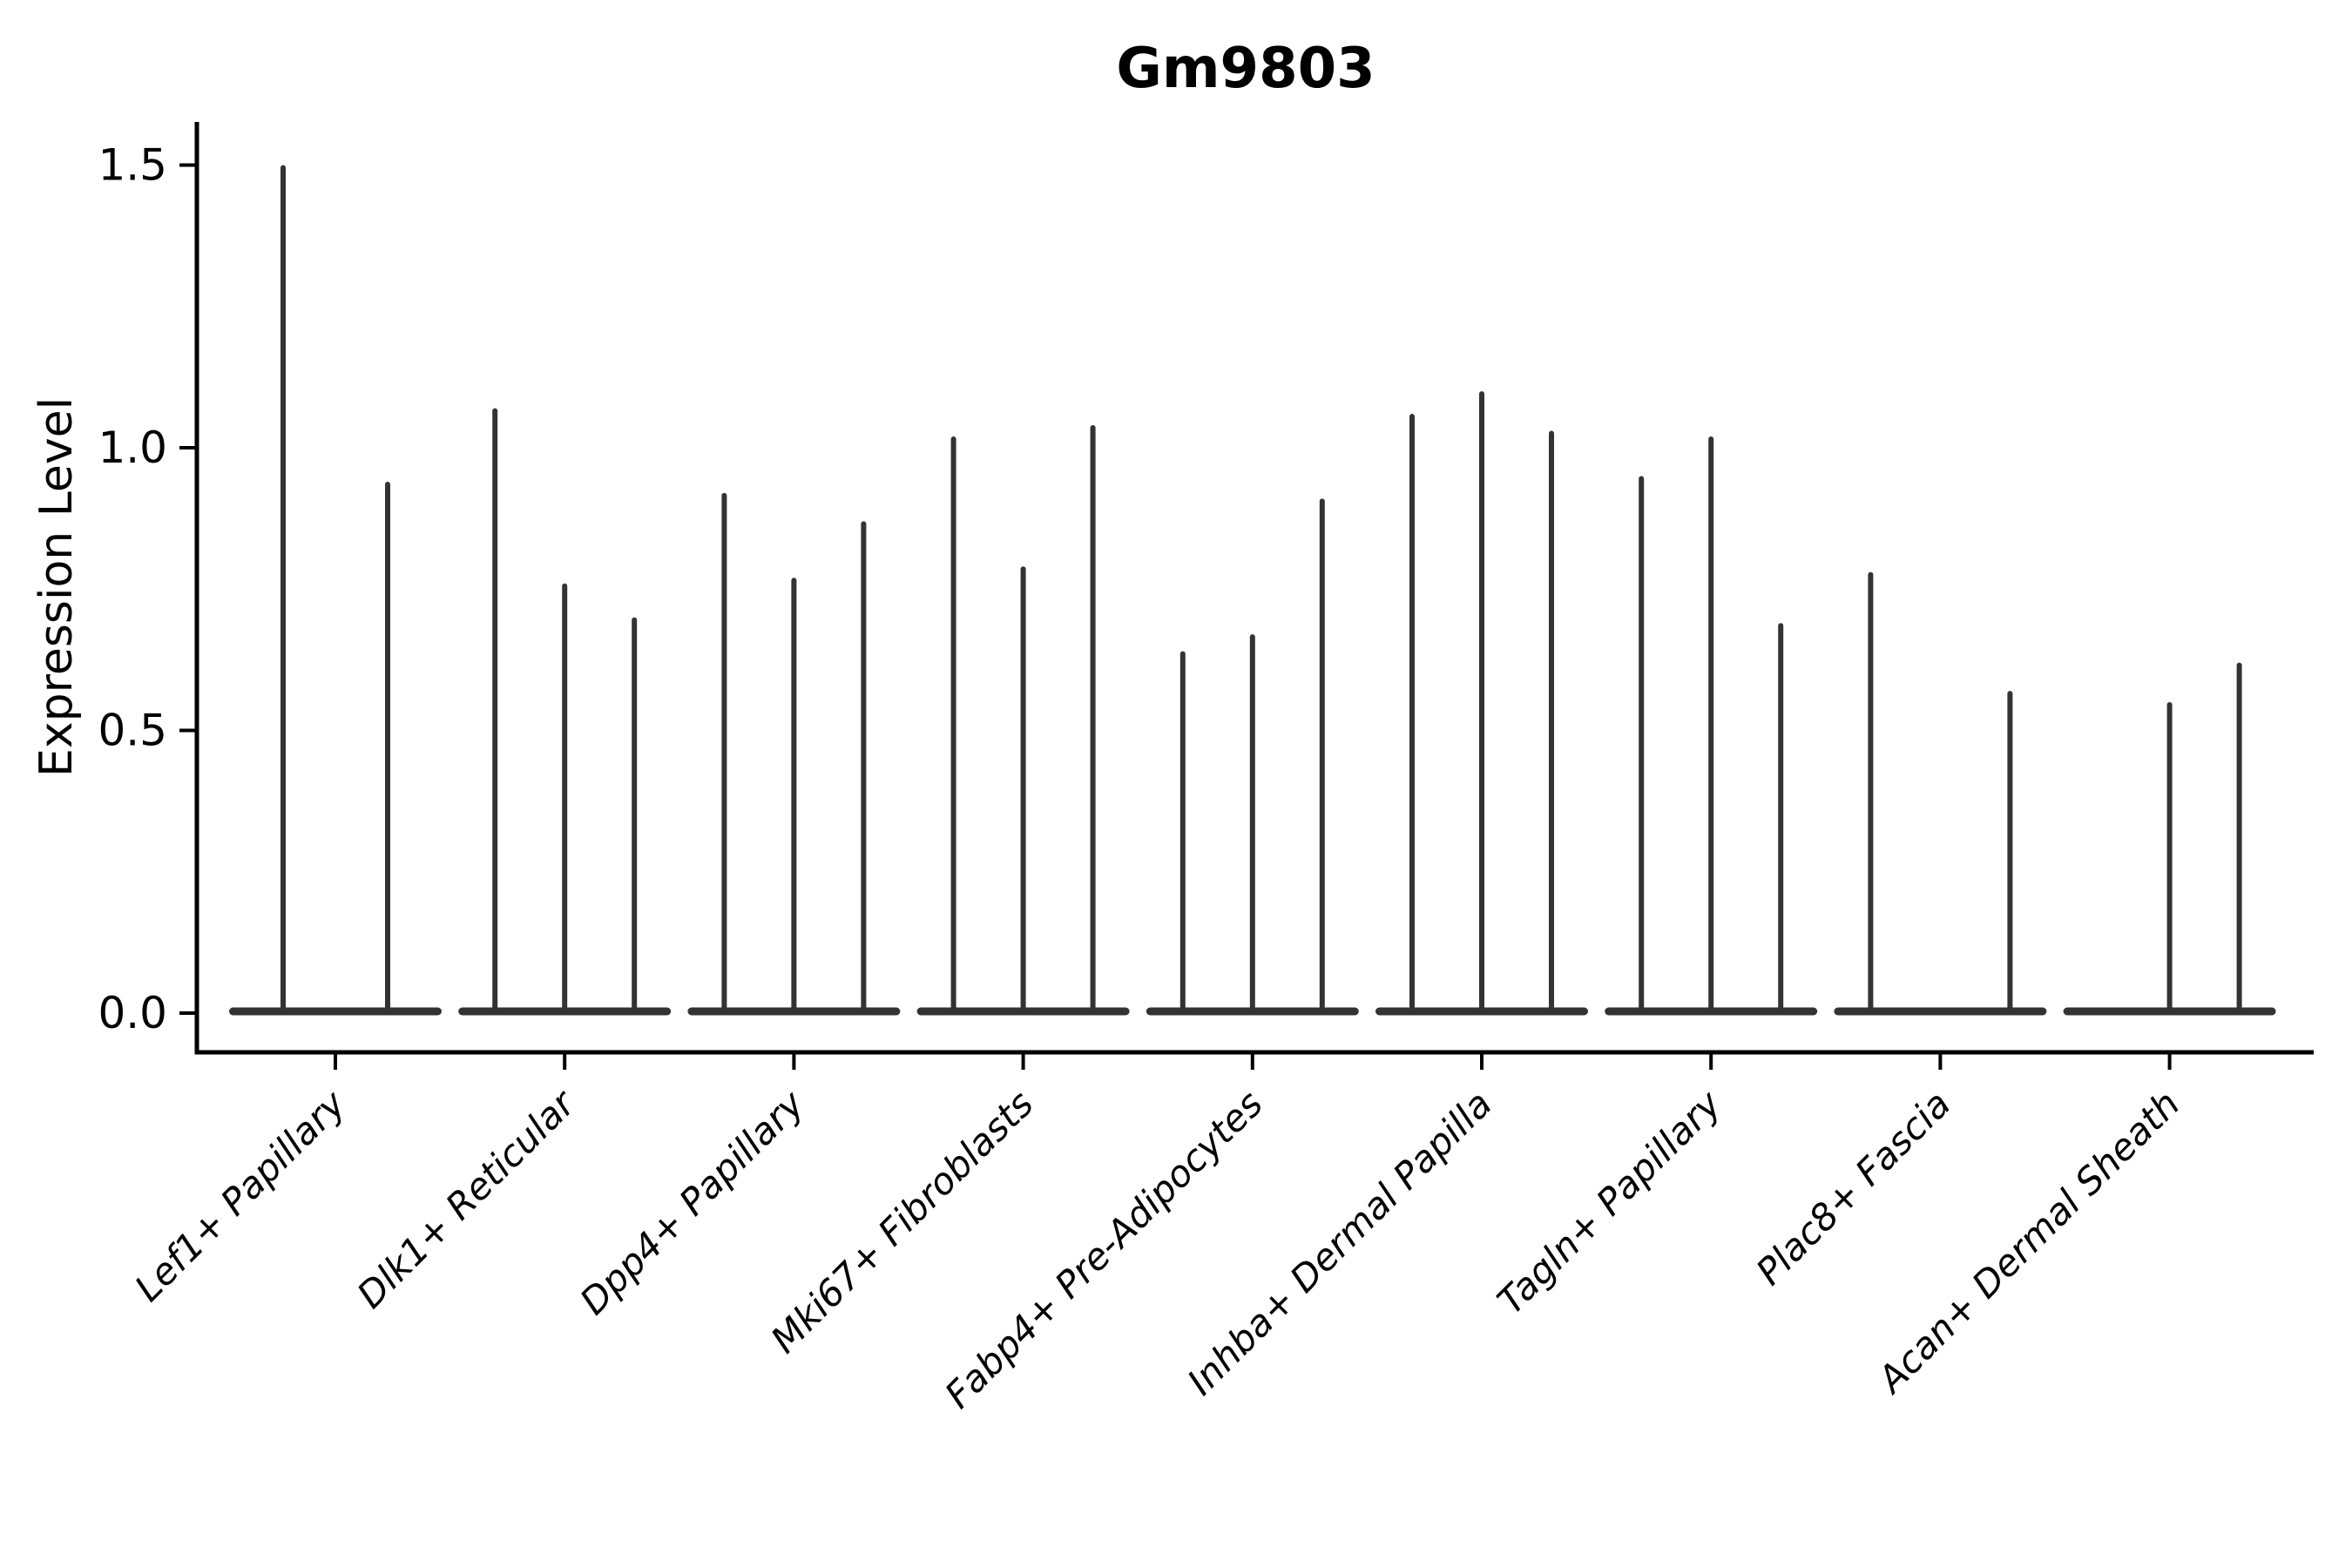 This screenshot has height=1568, width=2352. What do you see at coordinates (132, 731) in the screenshot?
I see `y-tick-label: 0.5` at bounding box center [132, 731].